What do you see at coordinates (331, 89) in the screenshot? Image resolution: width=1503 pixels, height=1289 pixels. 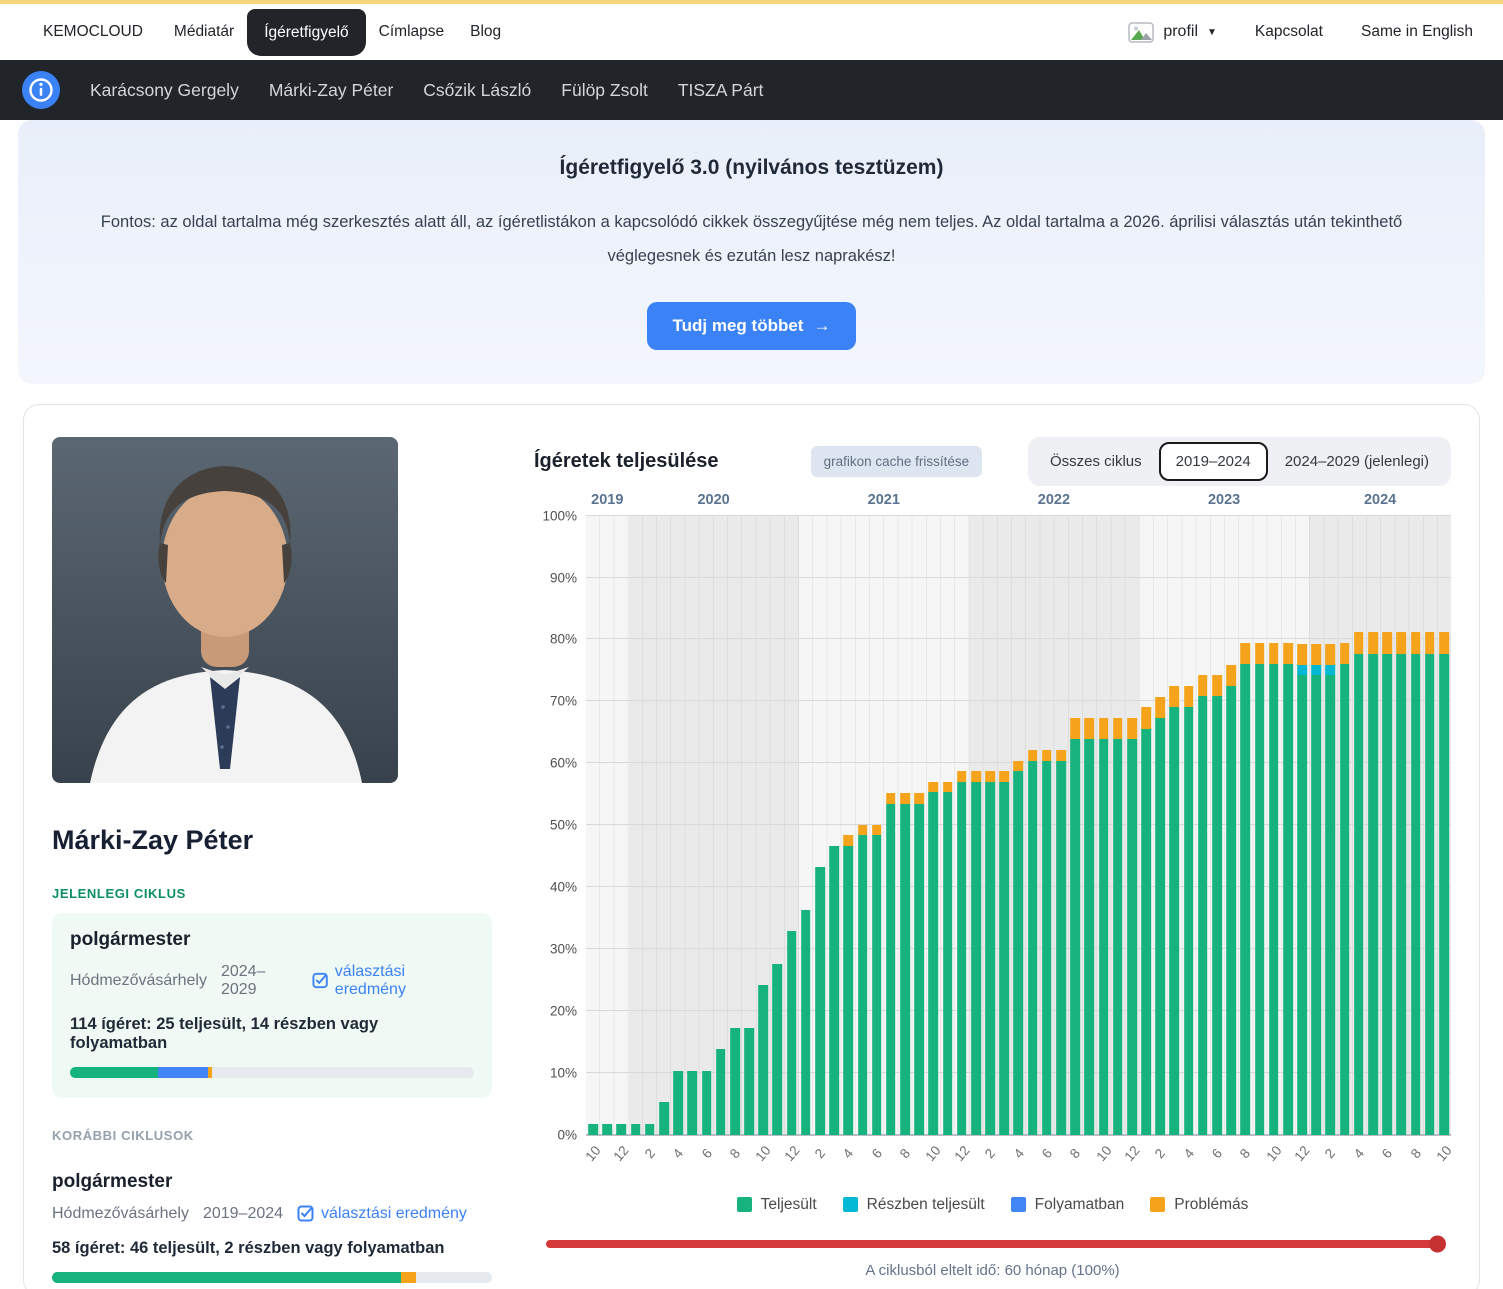 I see `politician-link-marki-zay-peter: Márki-Zay Péter` at bounding box center [331, 89].